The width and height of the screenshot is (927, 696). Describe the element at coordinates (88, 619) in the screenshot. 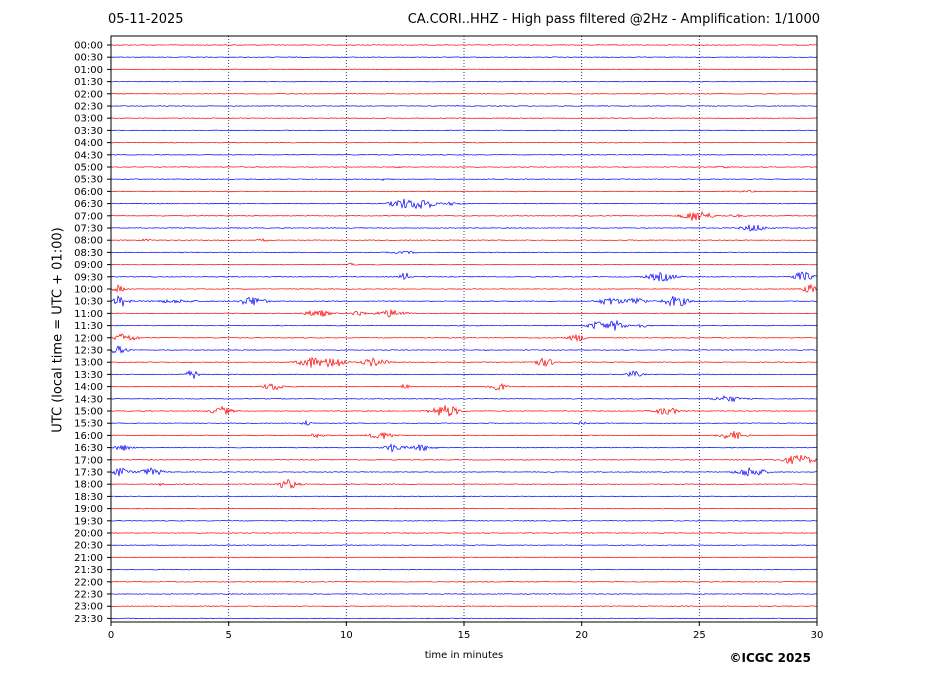

I see `row-label: 23:30` at that location.